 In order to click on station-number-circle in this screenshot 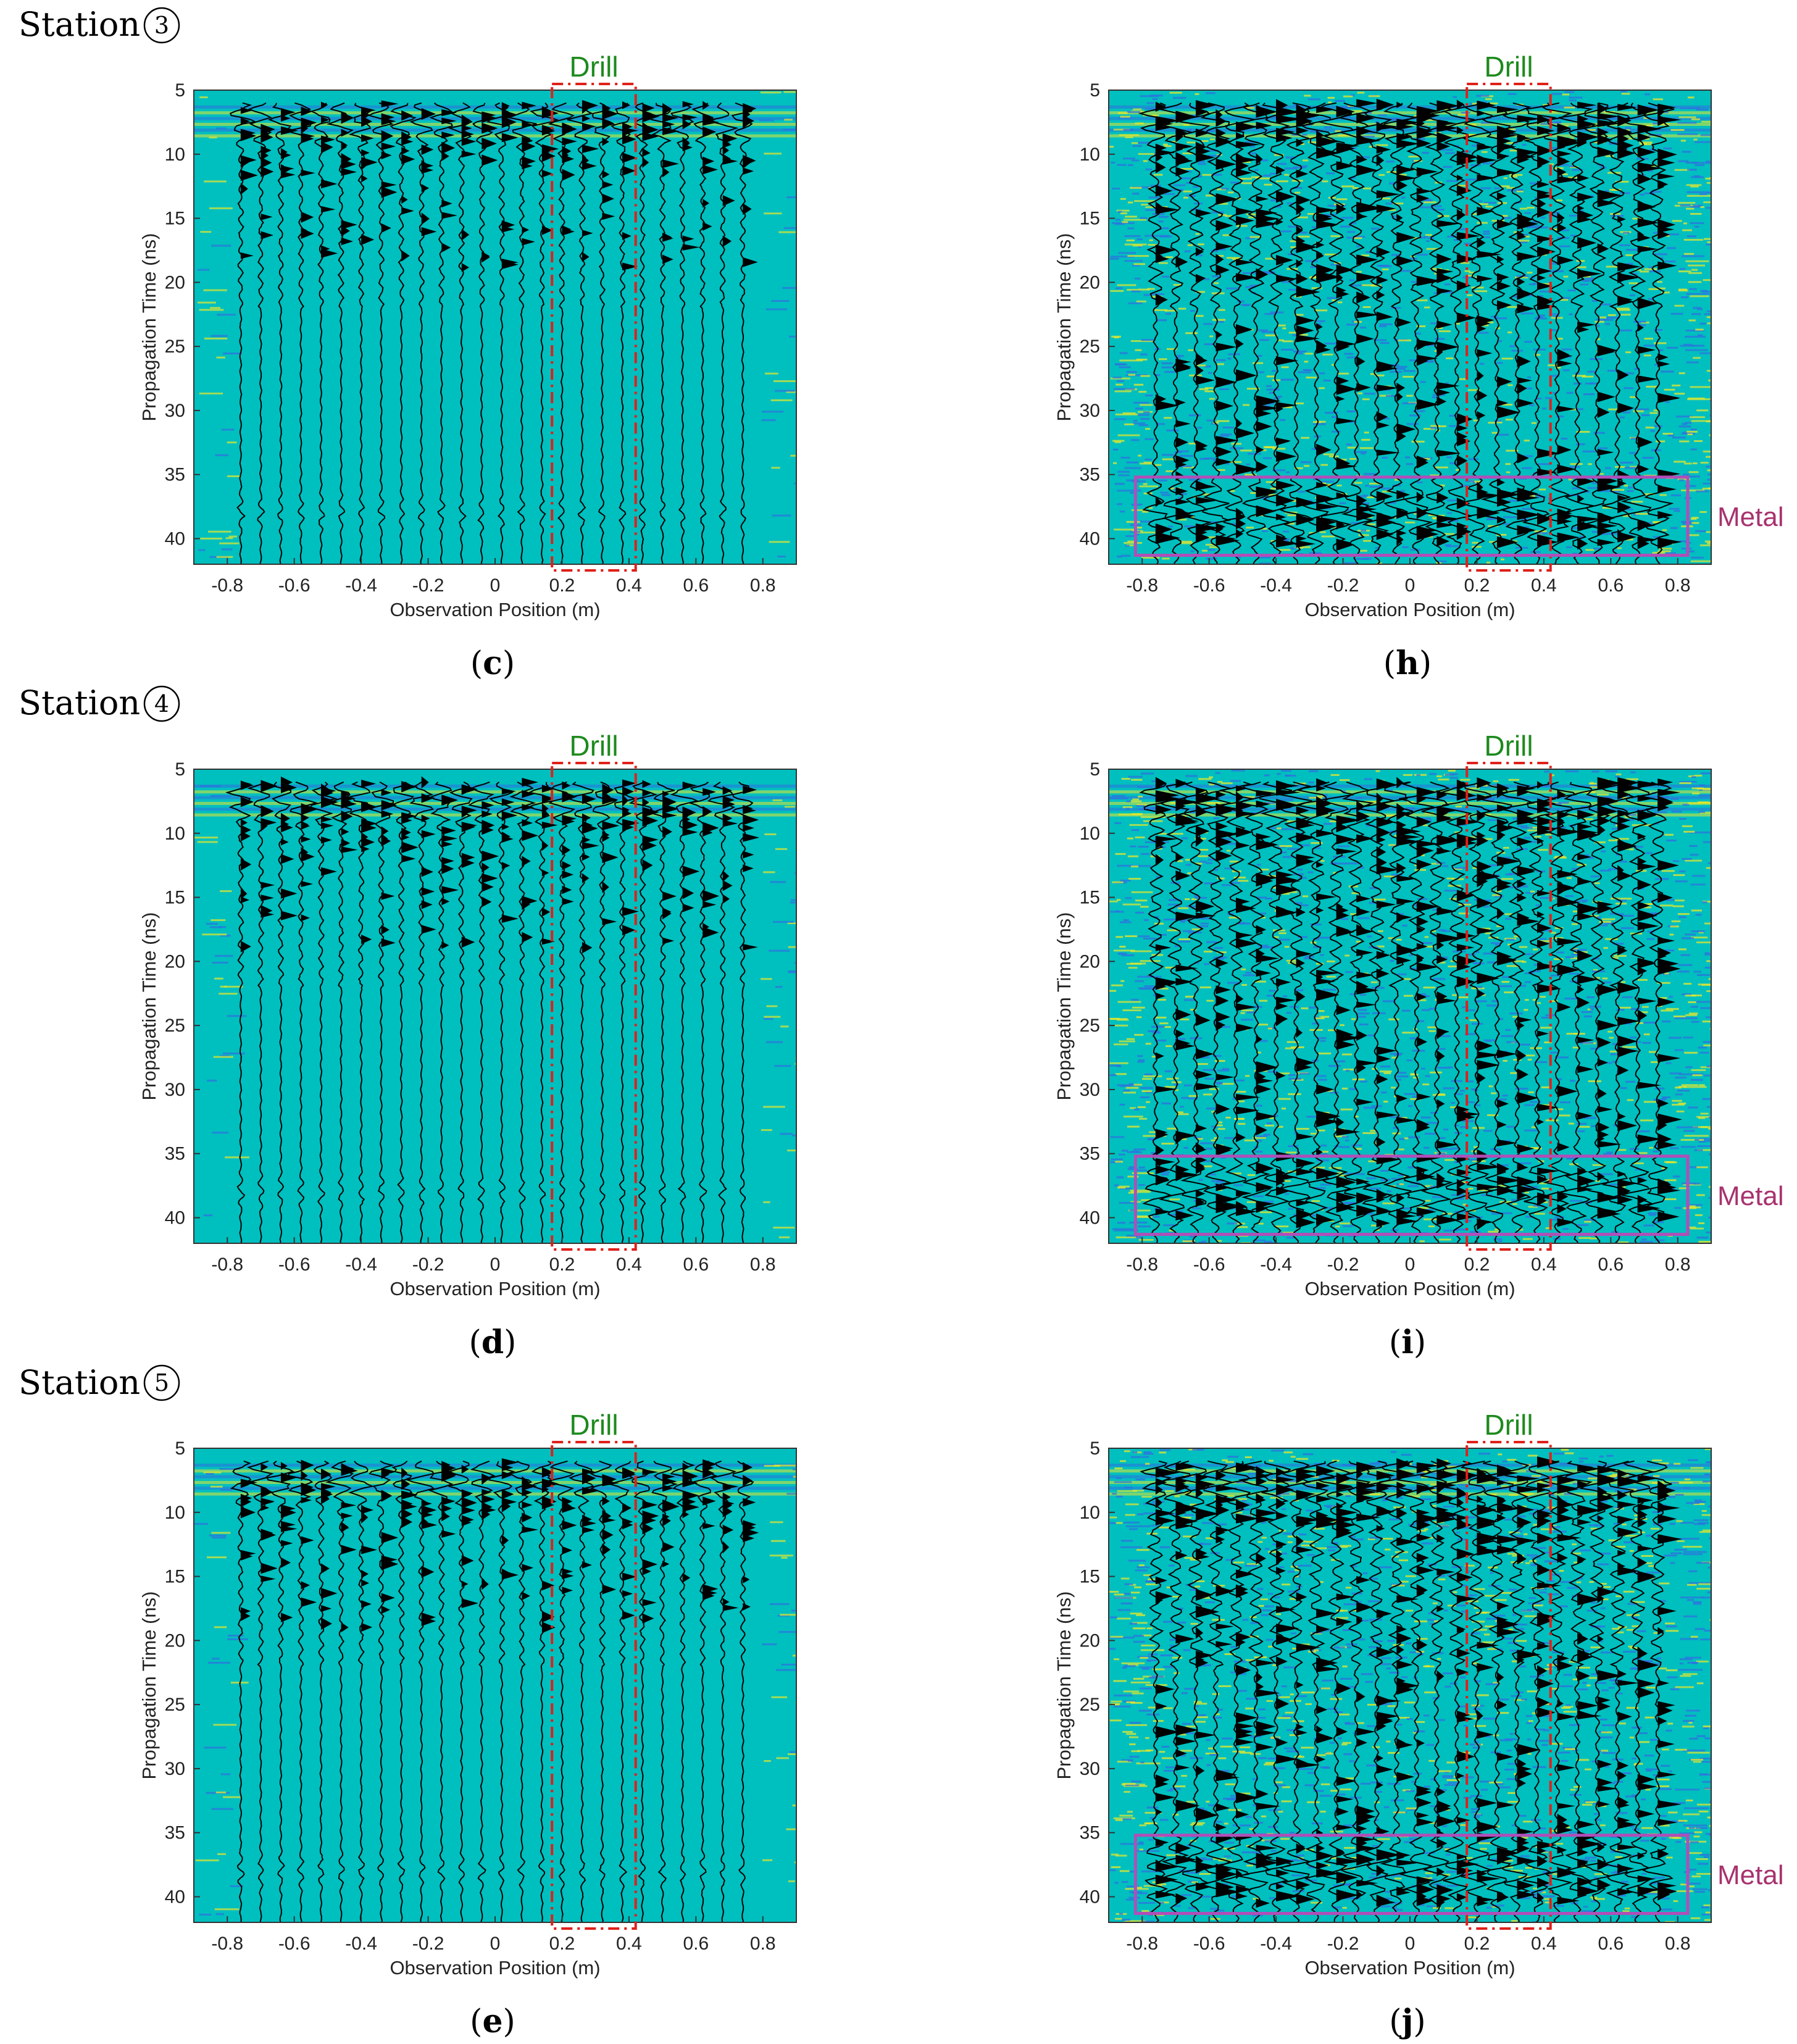, I will do `click(161, 25)`.